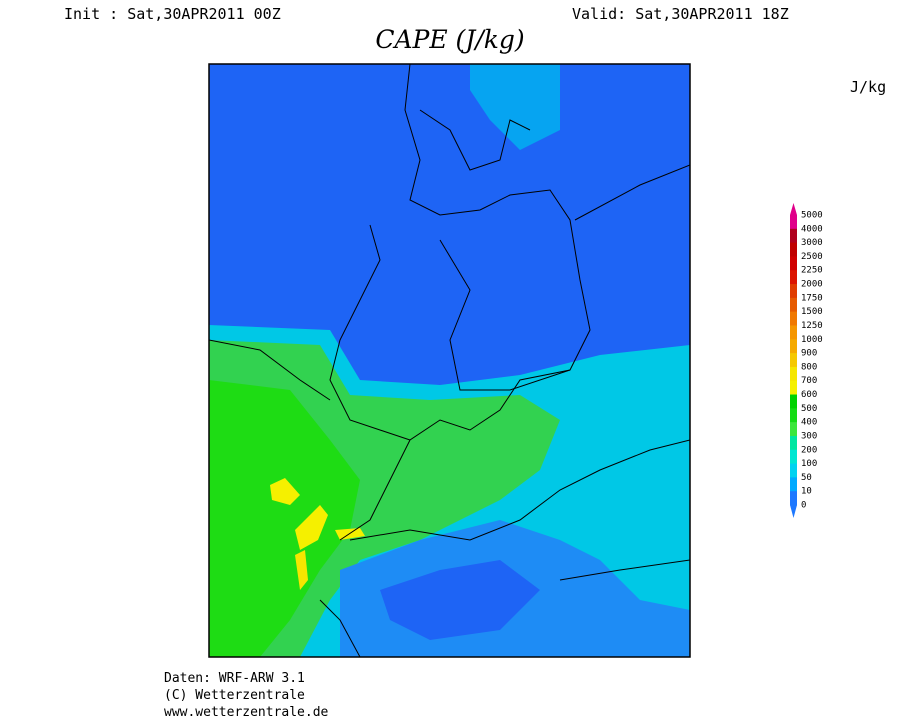 Image resolution: width=900 pixels, height=720 pixels. Describe the element at coordinates (809, 450) in the screenshot. I see `legend-label: 200` at that location.